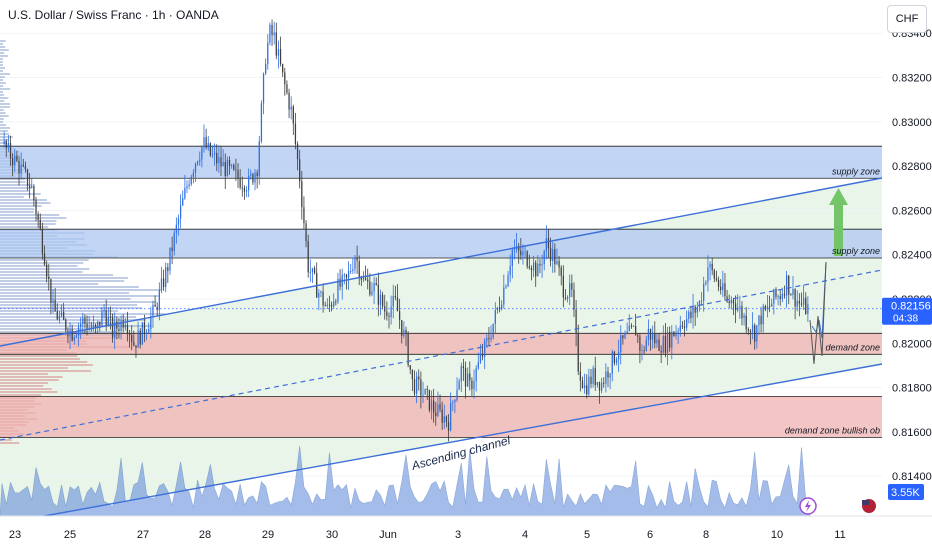 The height and width of the screenshot is (550, 932). I want to click on x-tick-label: Jun, so click(388, 535).